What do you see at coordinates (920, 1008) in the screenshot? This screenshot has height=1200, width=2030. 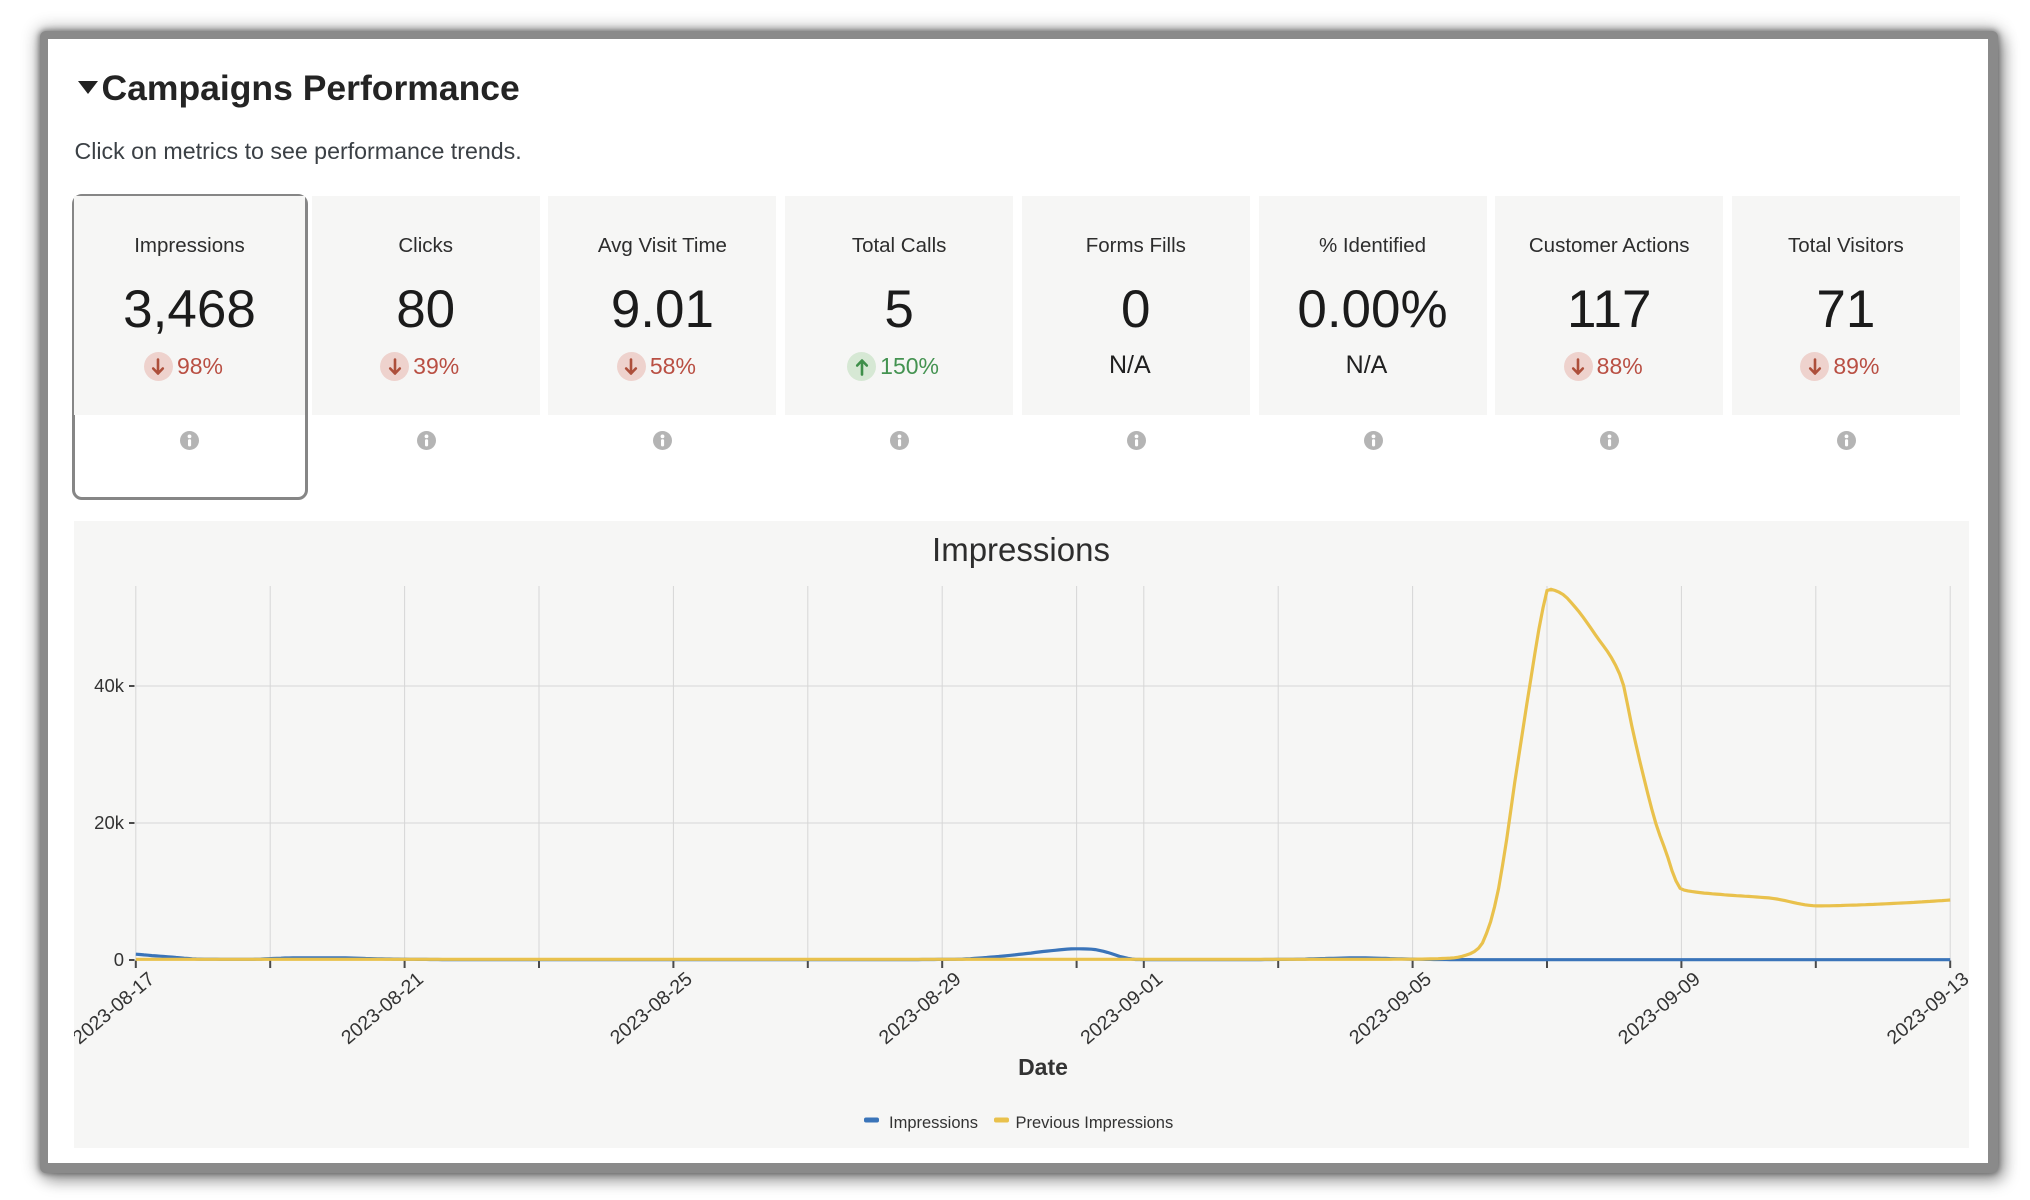 I see `svg-text: 2023-08-29` at bounding box center [920, 1008].